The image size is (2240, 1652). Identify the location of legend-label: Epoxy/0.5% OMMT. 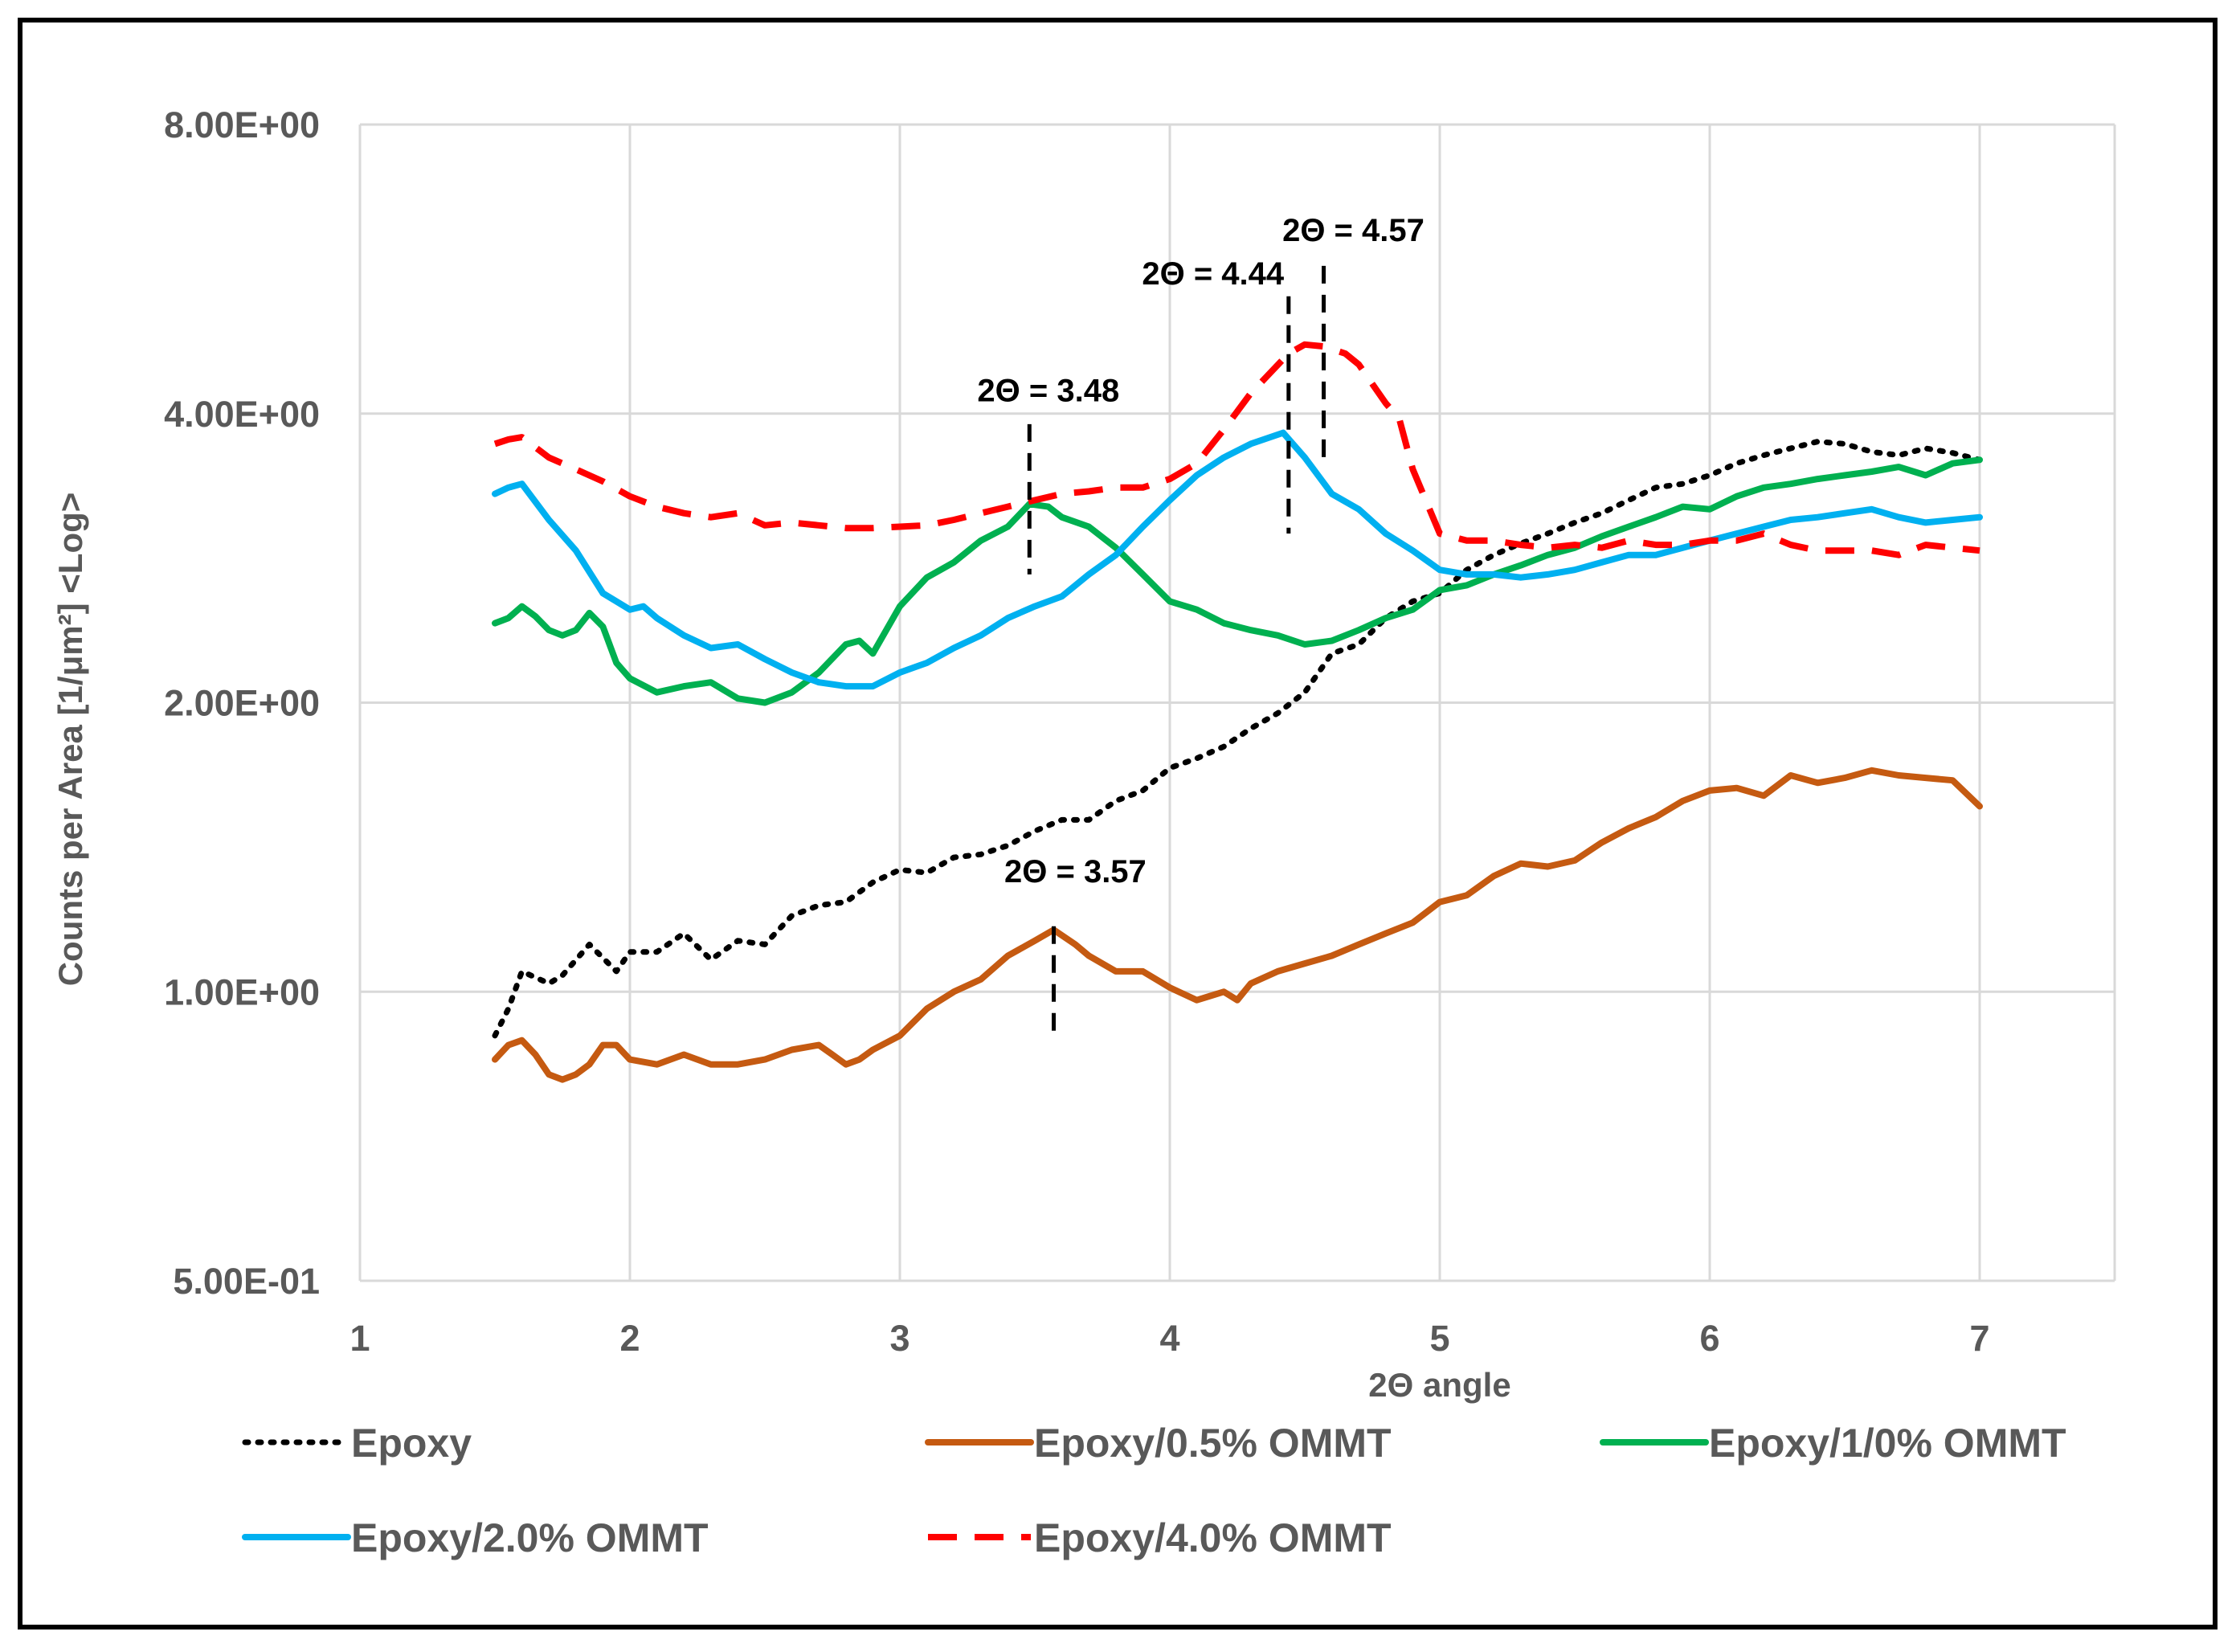
(1213, 1444).